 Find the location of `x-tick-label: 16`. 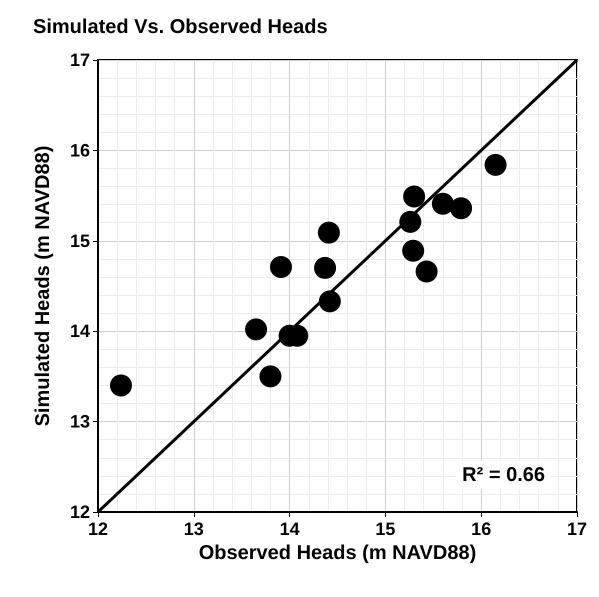

x-tick-label: 16 is located at coordinates (481, 529).